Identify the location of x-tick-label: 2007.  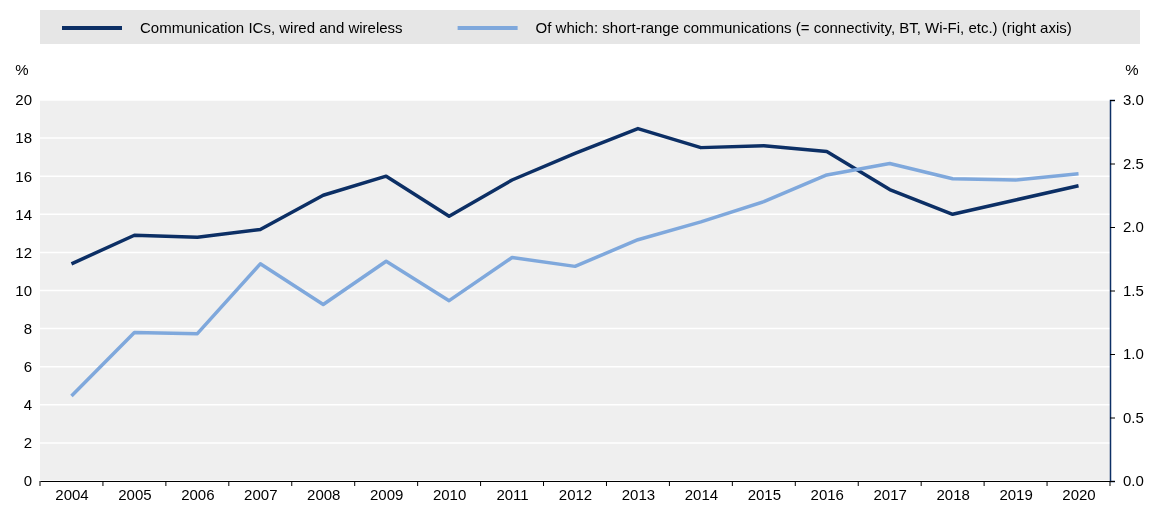
(261, 494).